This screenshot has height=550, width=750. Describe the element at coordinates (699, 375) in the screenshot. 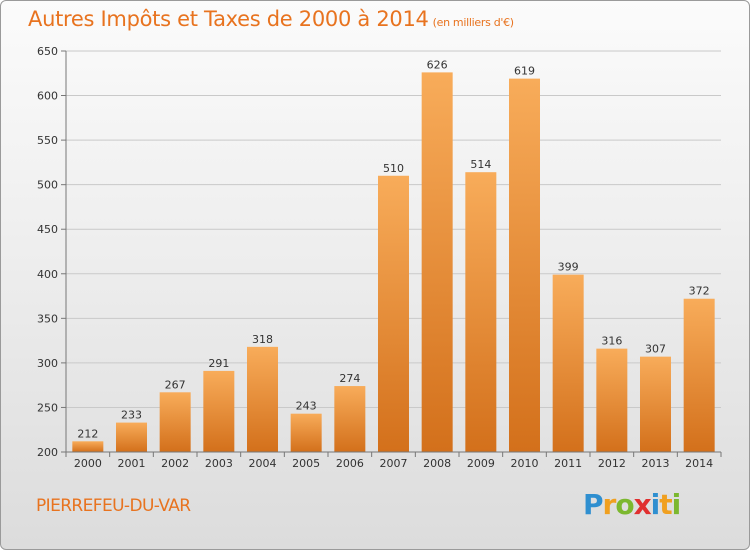

I see `bar-2014` at that location.